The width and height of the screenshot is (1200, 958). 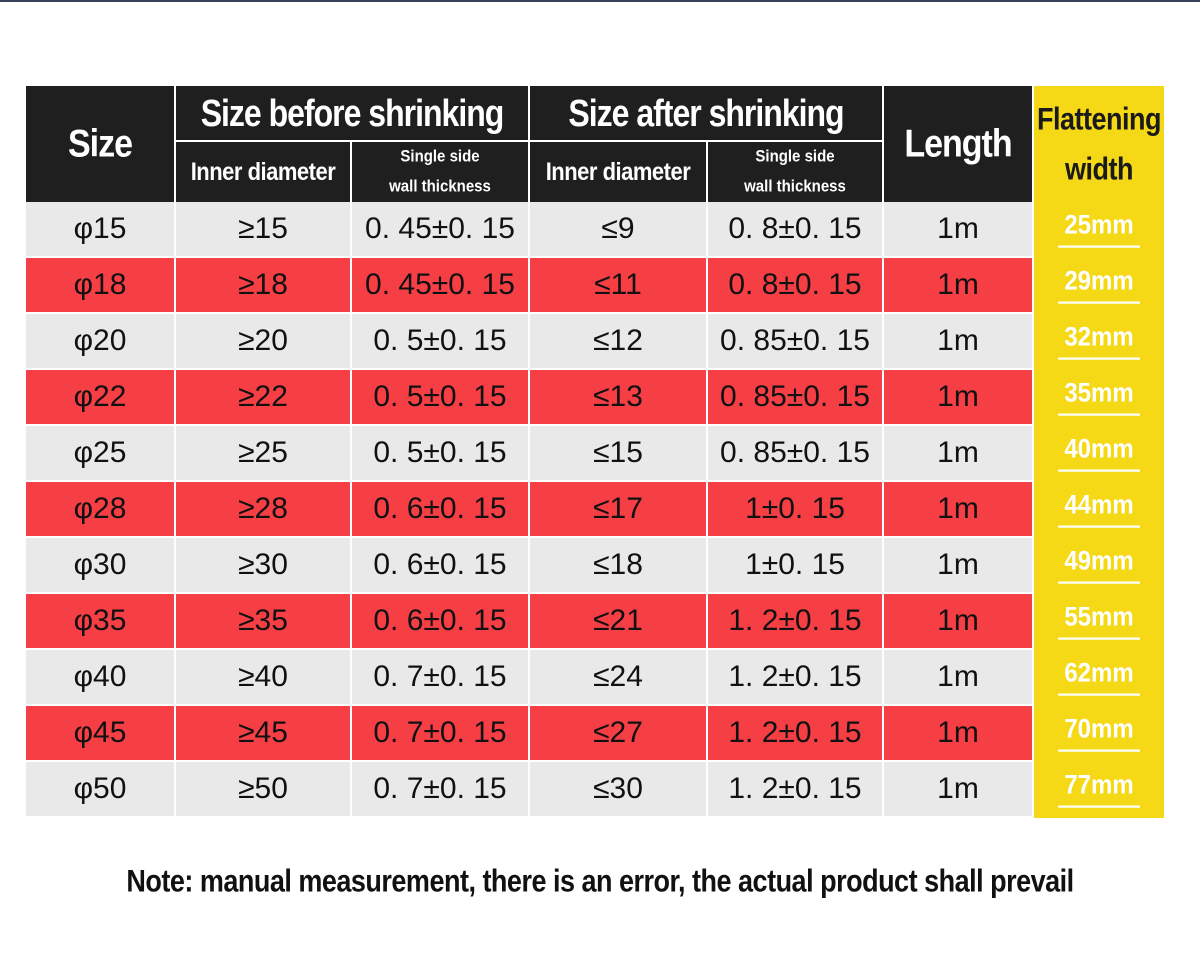 I want to click on header-before-wall-thickness: Single side wall thickness, so click(x=440, y=172).